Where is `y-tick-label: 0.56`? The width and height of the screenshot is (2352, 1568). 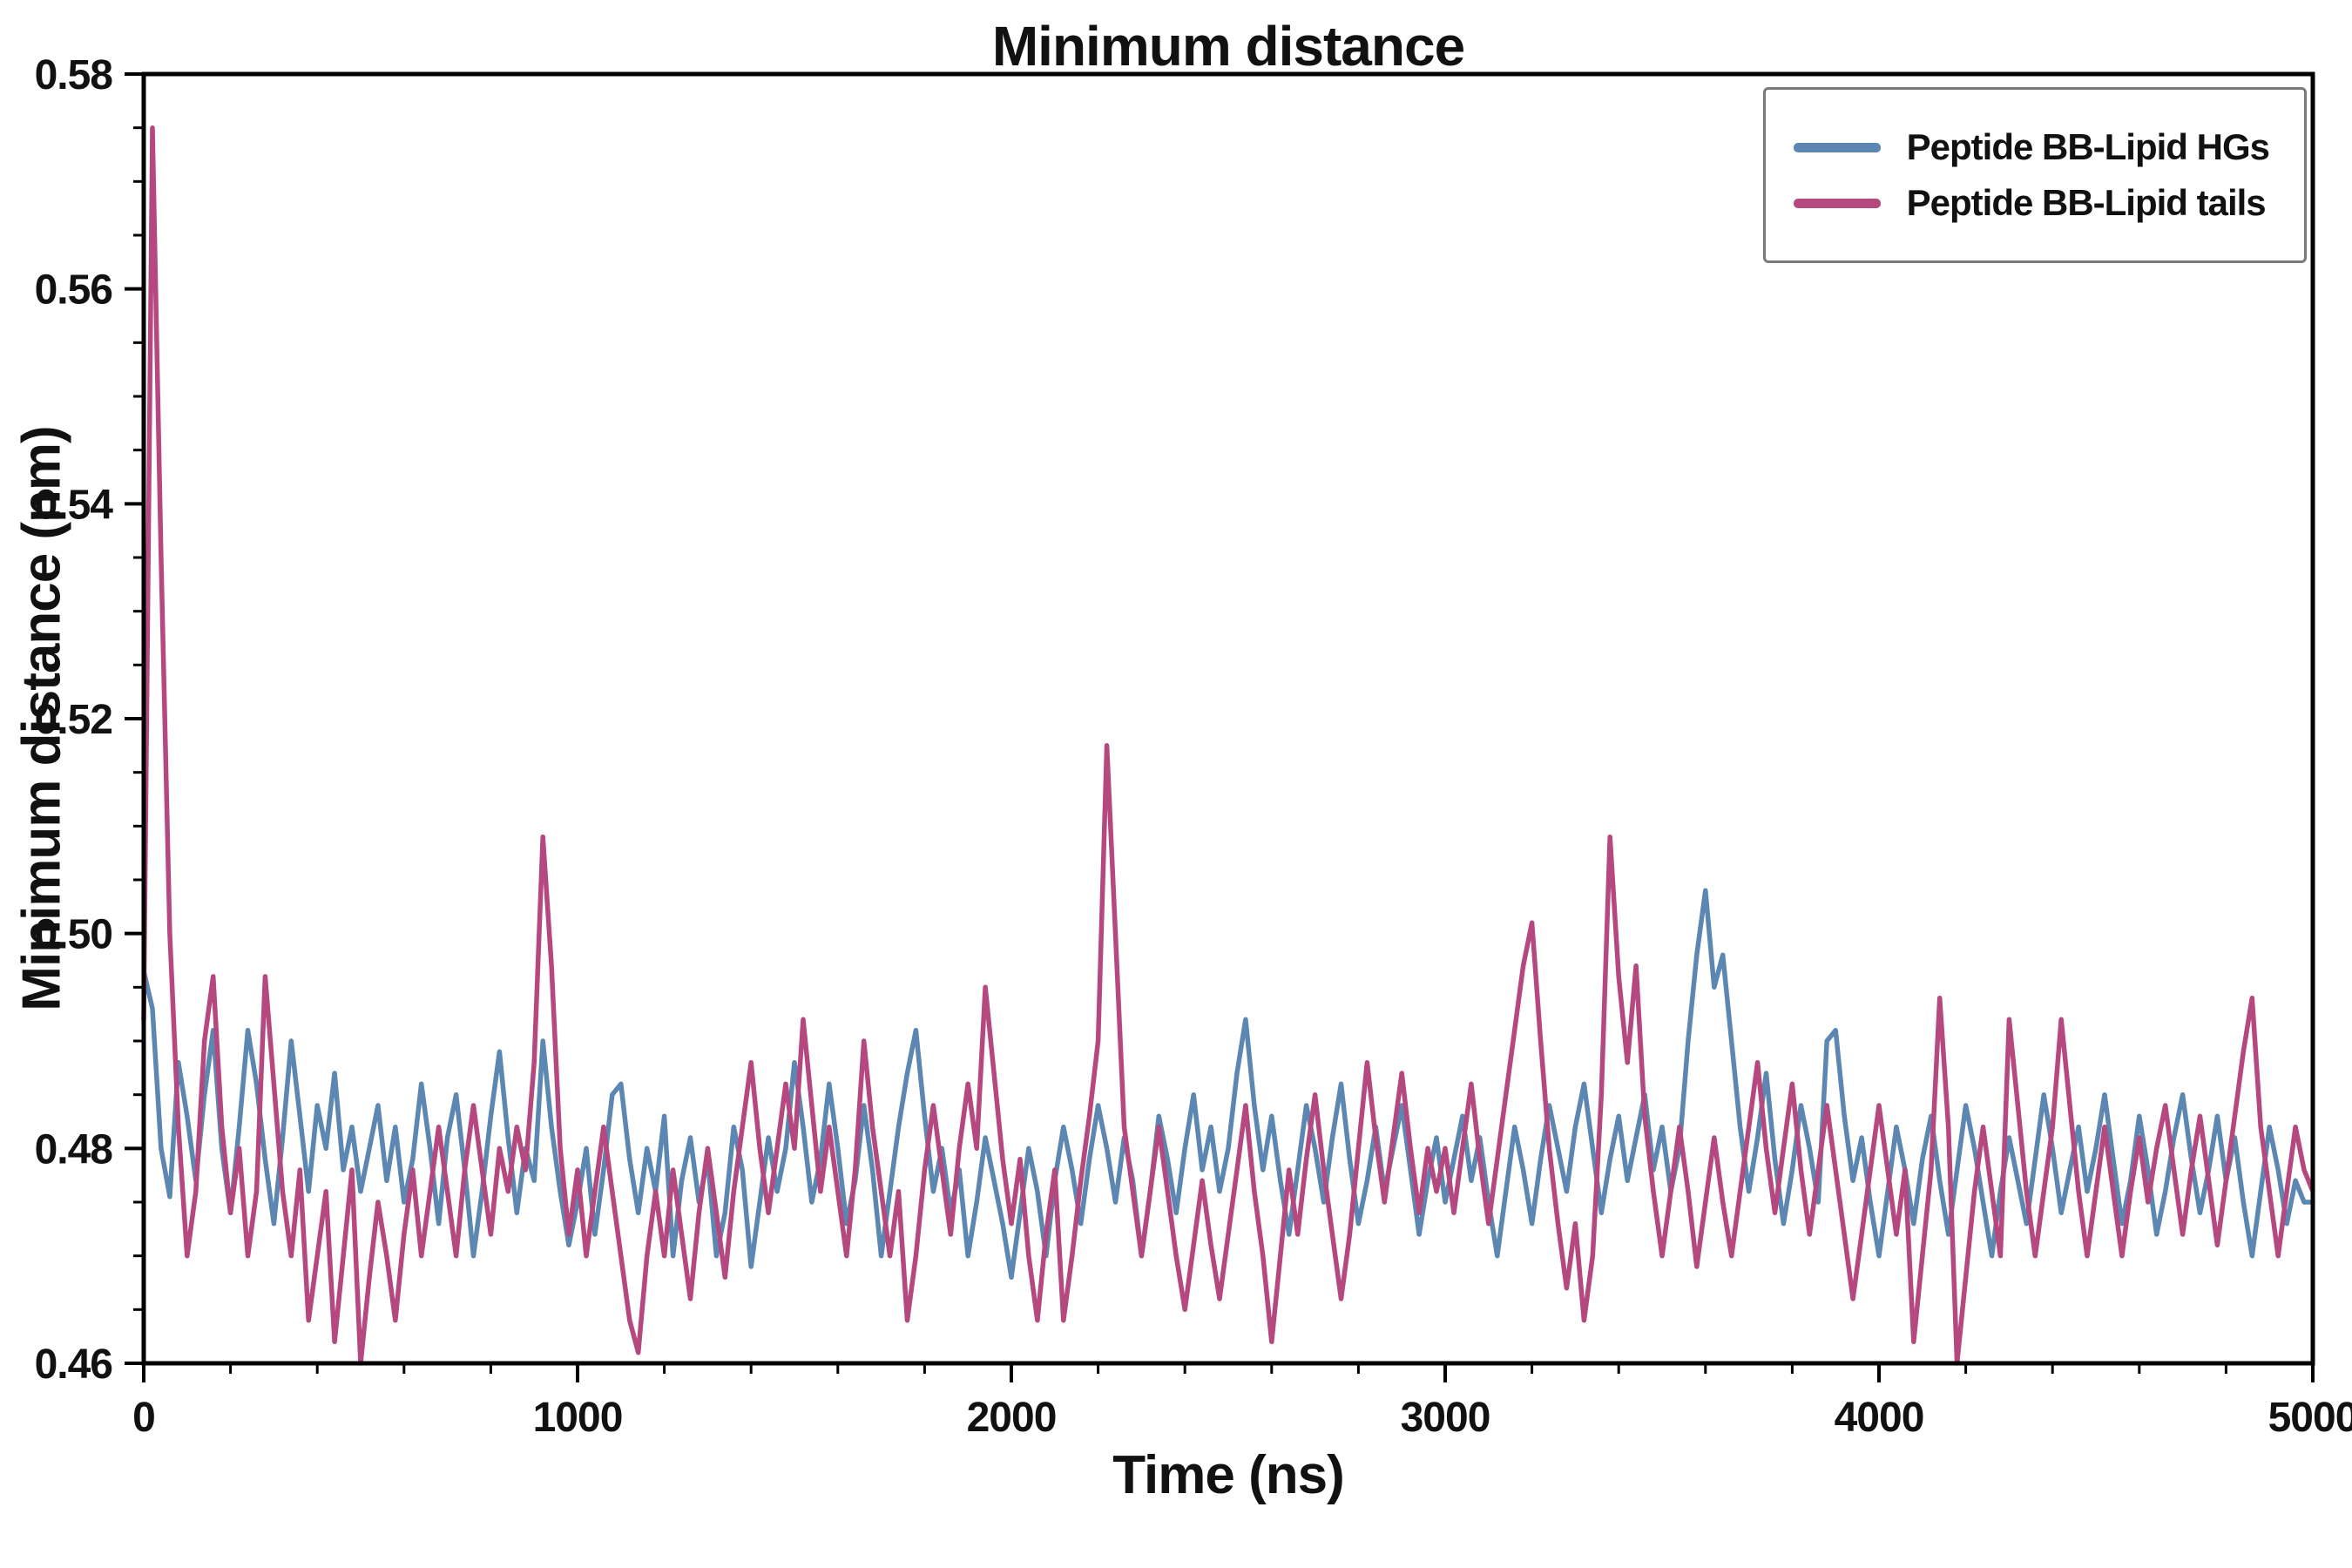 y-tick-label: 0.56 is located at coordinates (74, 290).